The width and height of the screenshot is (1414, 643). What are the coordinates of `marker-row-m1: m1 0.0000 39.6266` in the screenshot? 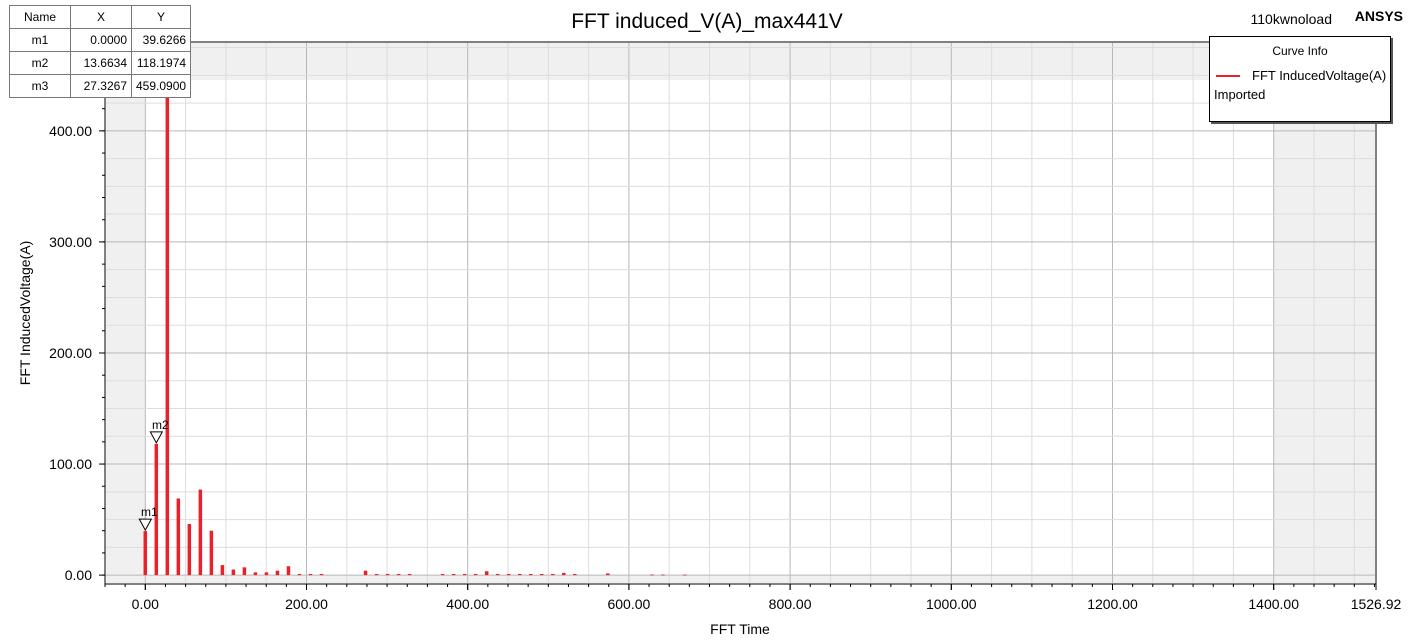 It's located at (100, 40).